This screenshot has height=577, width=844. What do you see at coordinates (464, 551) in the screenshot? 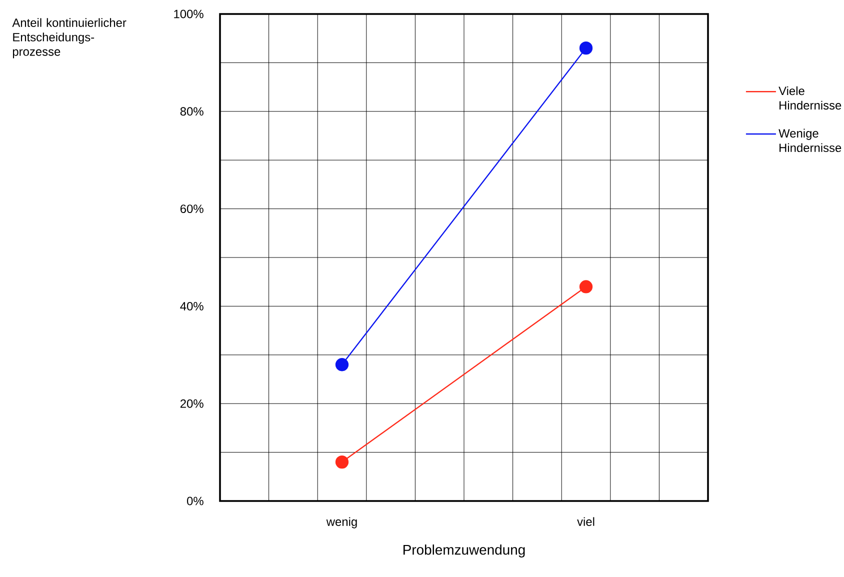
I see `x-axis-title: Problemzuwendung` at bounding box center [464, 551].